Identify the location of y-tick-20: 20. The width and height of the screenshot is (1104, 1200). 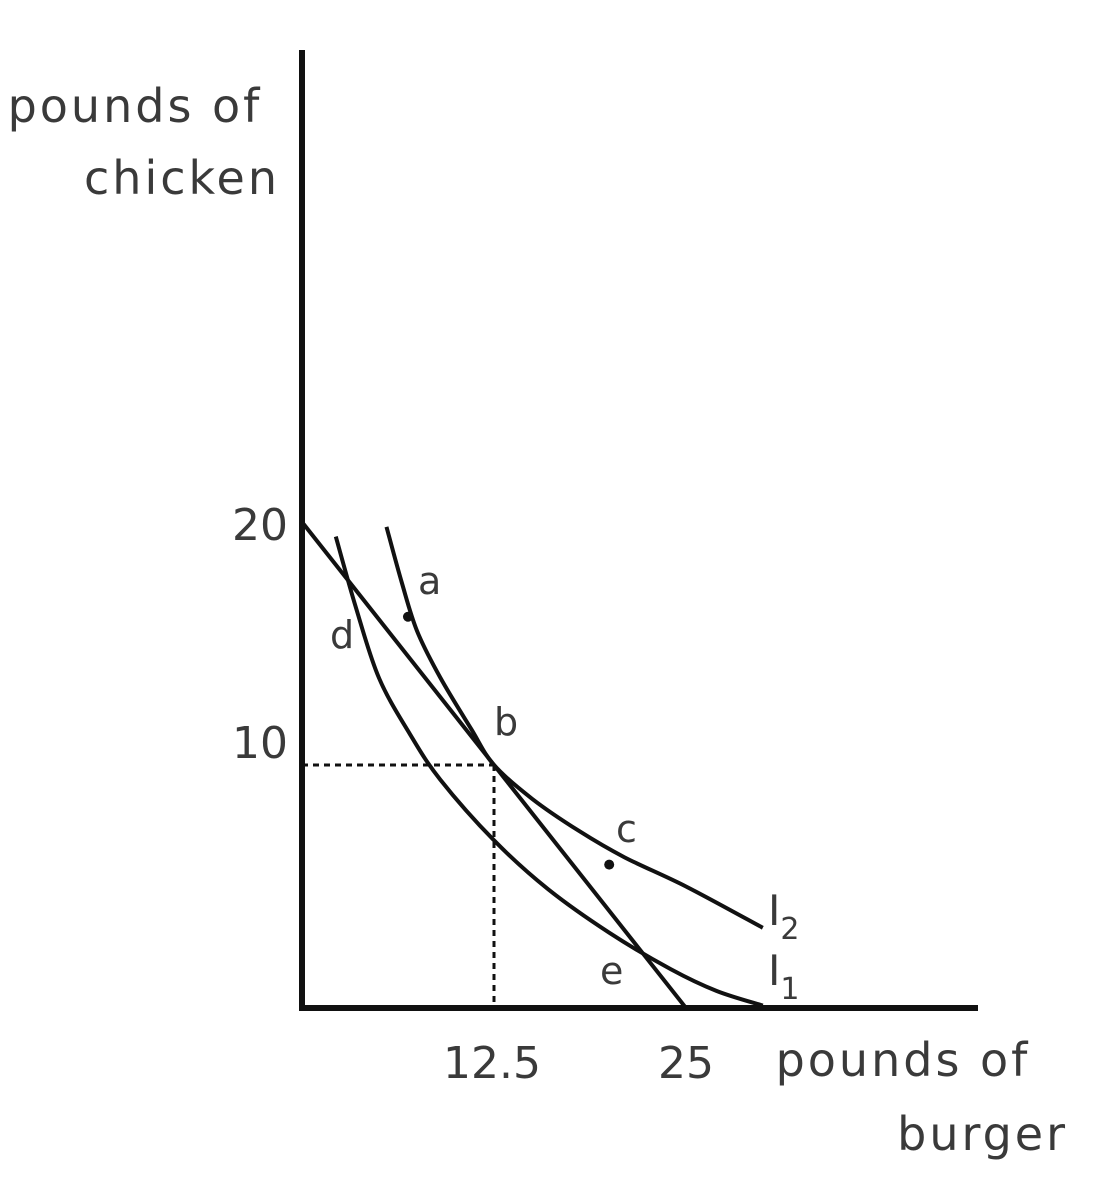
(260, 525).